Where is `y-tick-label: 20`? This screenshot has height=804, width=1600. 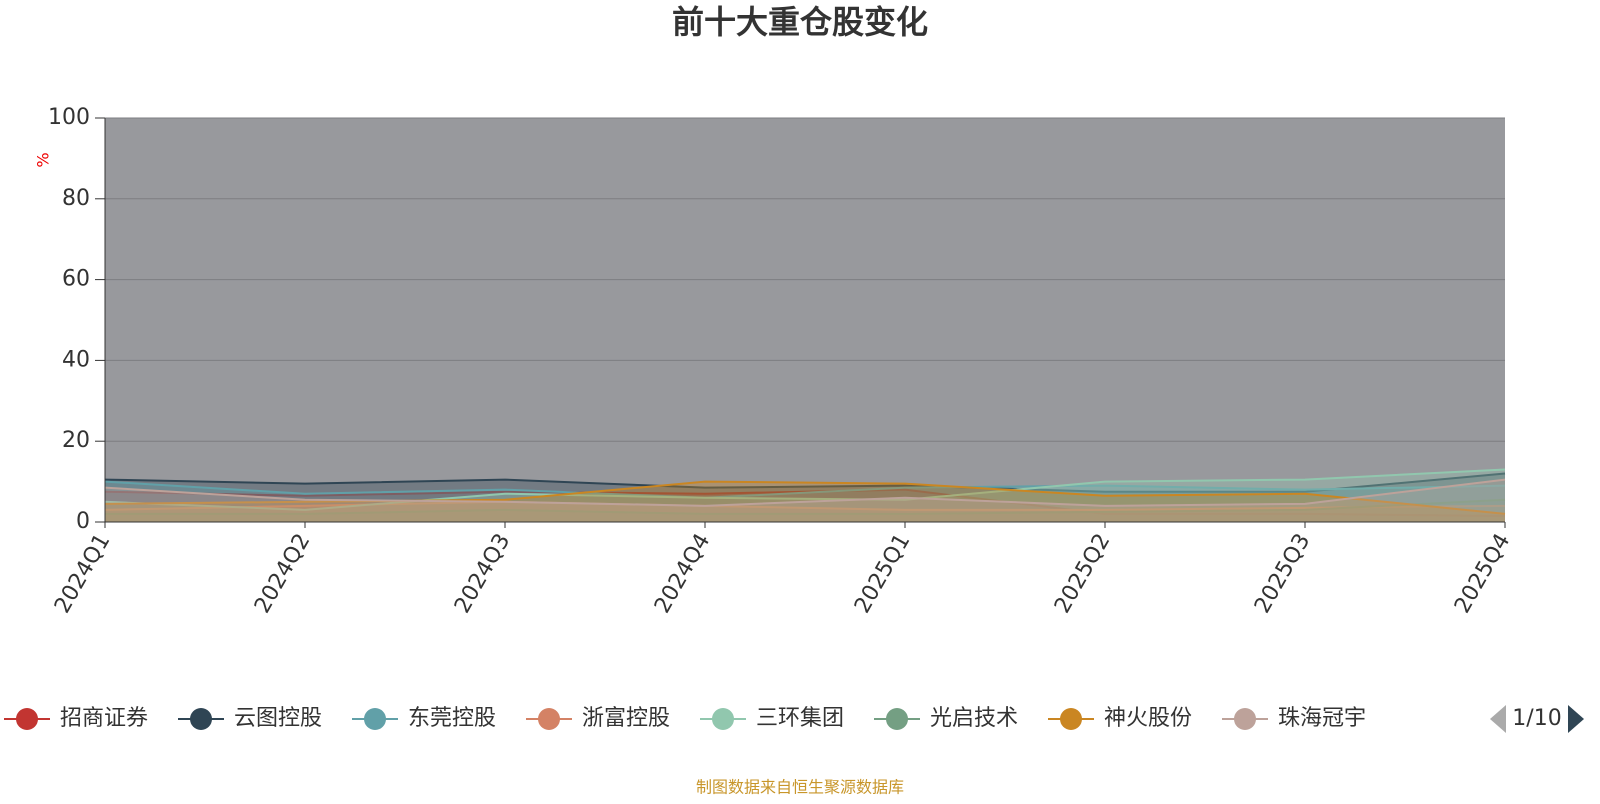
y-tick-label: 20 is located at coordinates (76, 440).